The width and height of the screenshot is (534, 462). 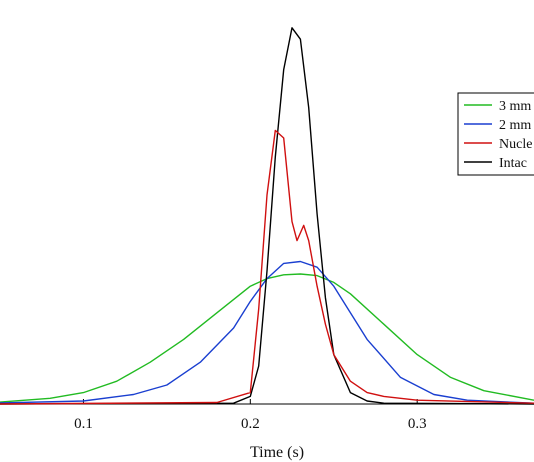 I want to click on legend-label: 3 mm, so click(x=515, y=106).